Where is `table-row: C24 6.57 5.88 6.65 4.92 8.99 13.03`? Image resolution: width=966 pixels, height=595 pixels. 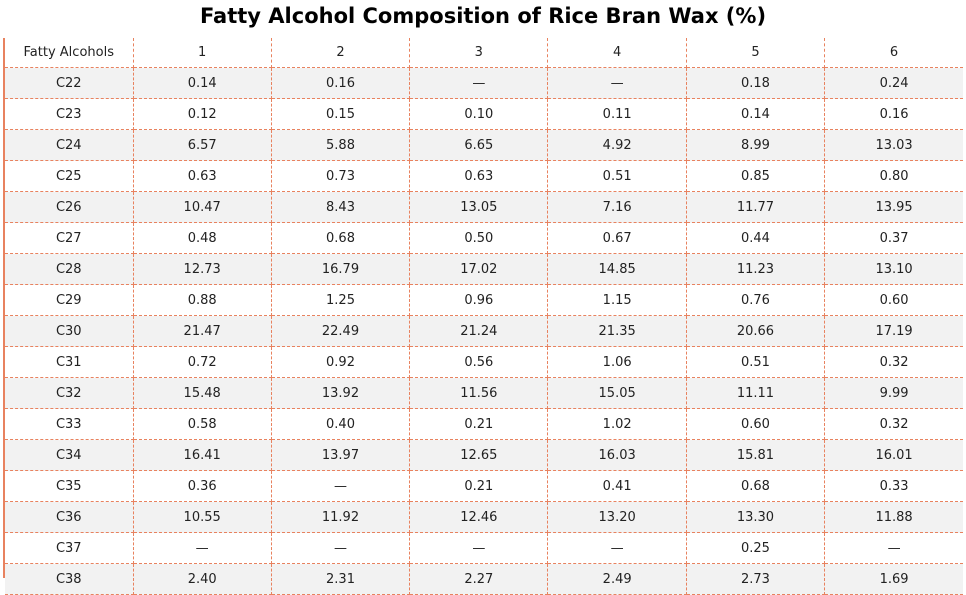 table-row: C24 6.57 5.88 6.65 4.92 8.99 13.03 is located at coordinates (484, 145).